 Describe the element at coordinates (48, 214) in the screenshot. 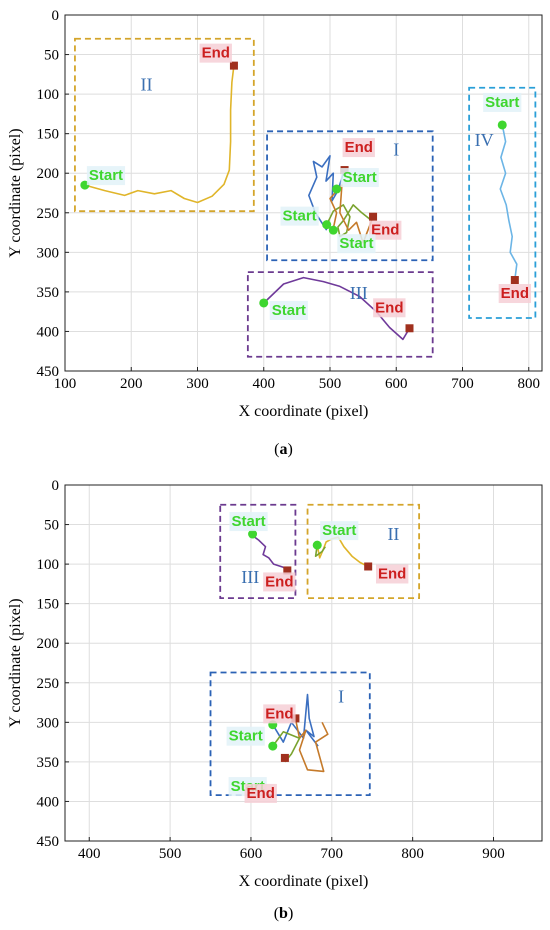

I see `chart-0-y-tick-label: 250` at that location.